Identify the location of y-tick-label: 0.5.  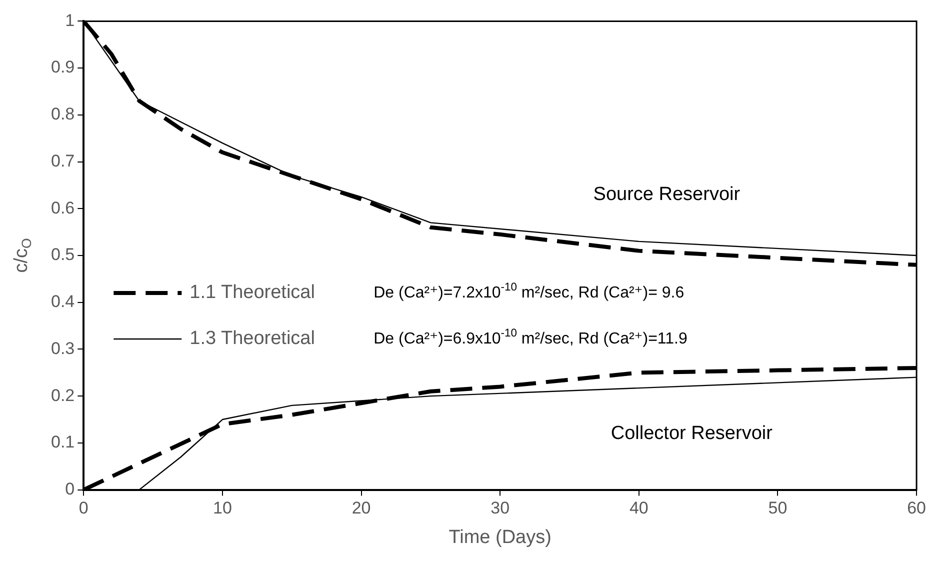
(62, 254).